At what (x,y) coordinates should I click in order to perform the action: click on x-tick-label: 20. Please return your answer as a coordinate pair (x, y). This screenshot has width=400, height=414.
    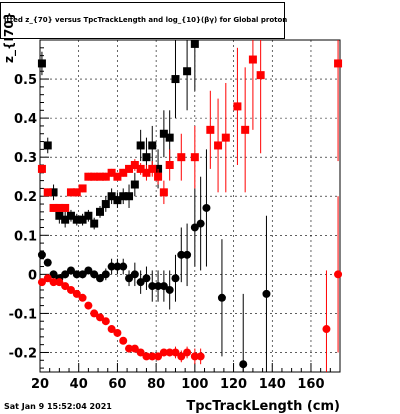
    Looking at the image, I should click on (40, 384).